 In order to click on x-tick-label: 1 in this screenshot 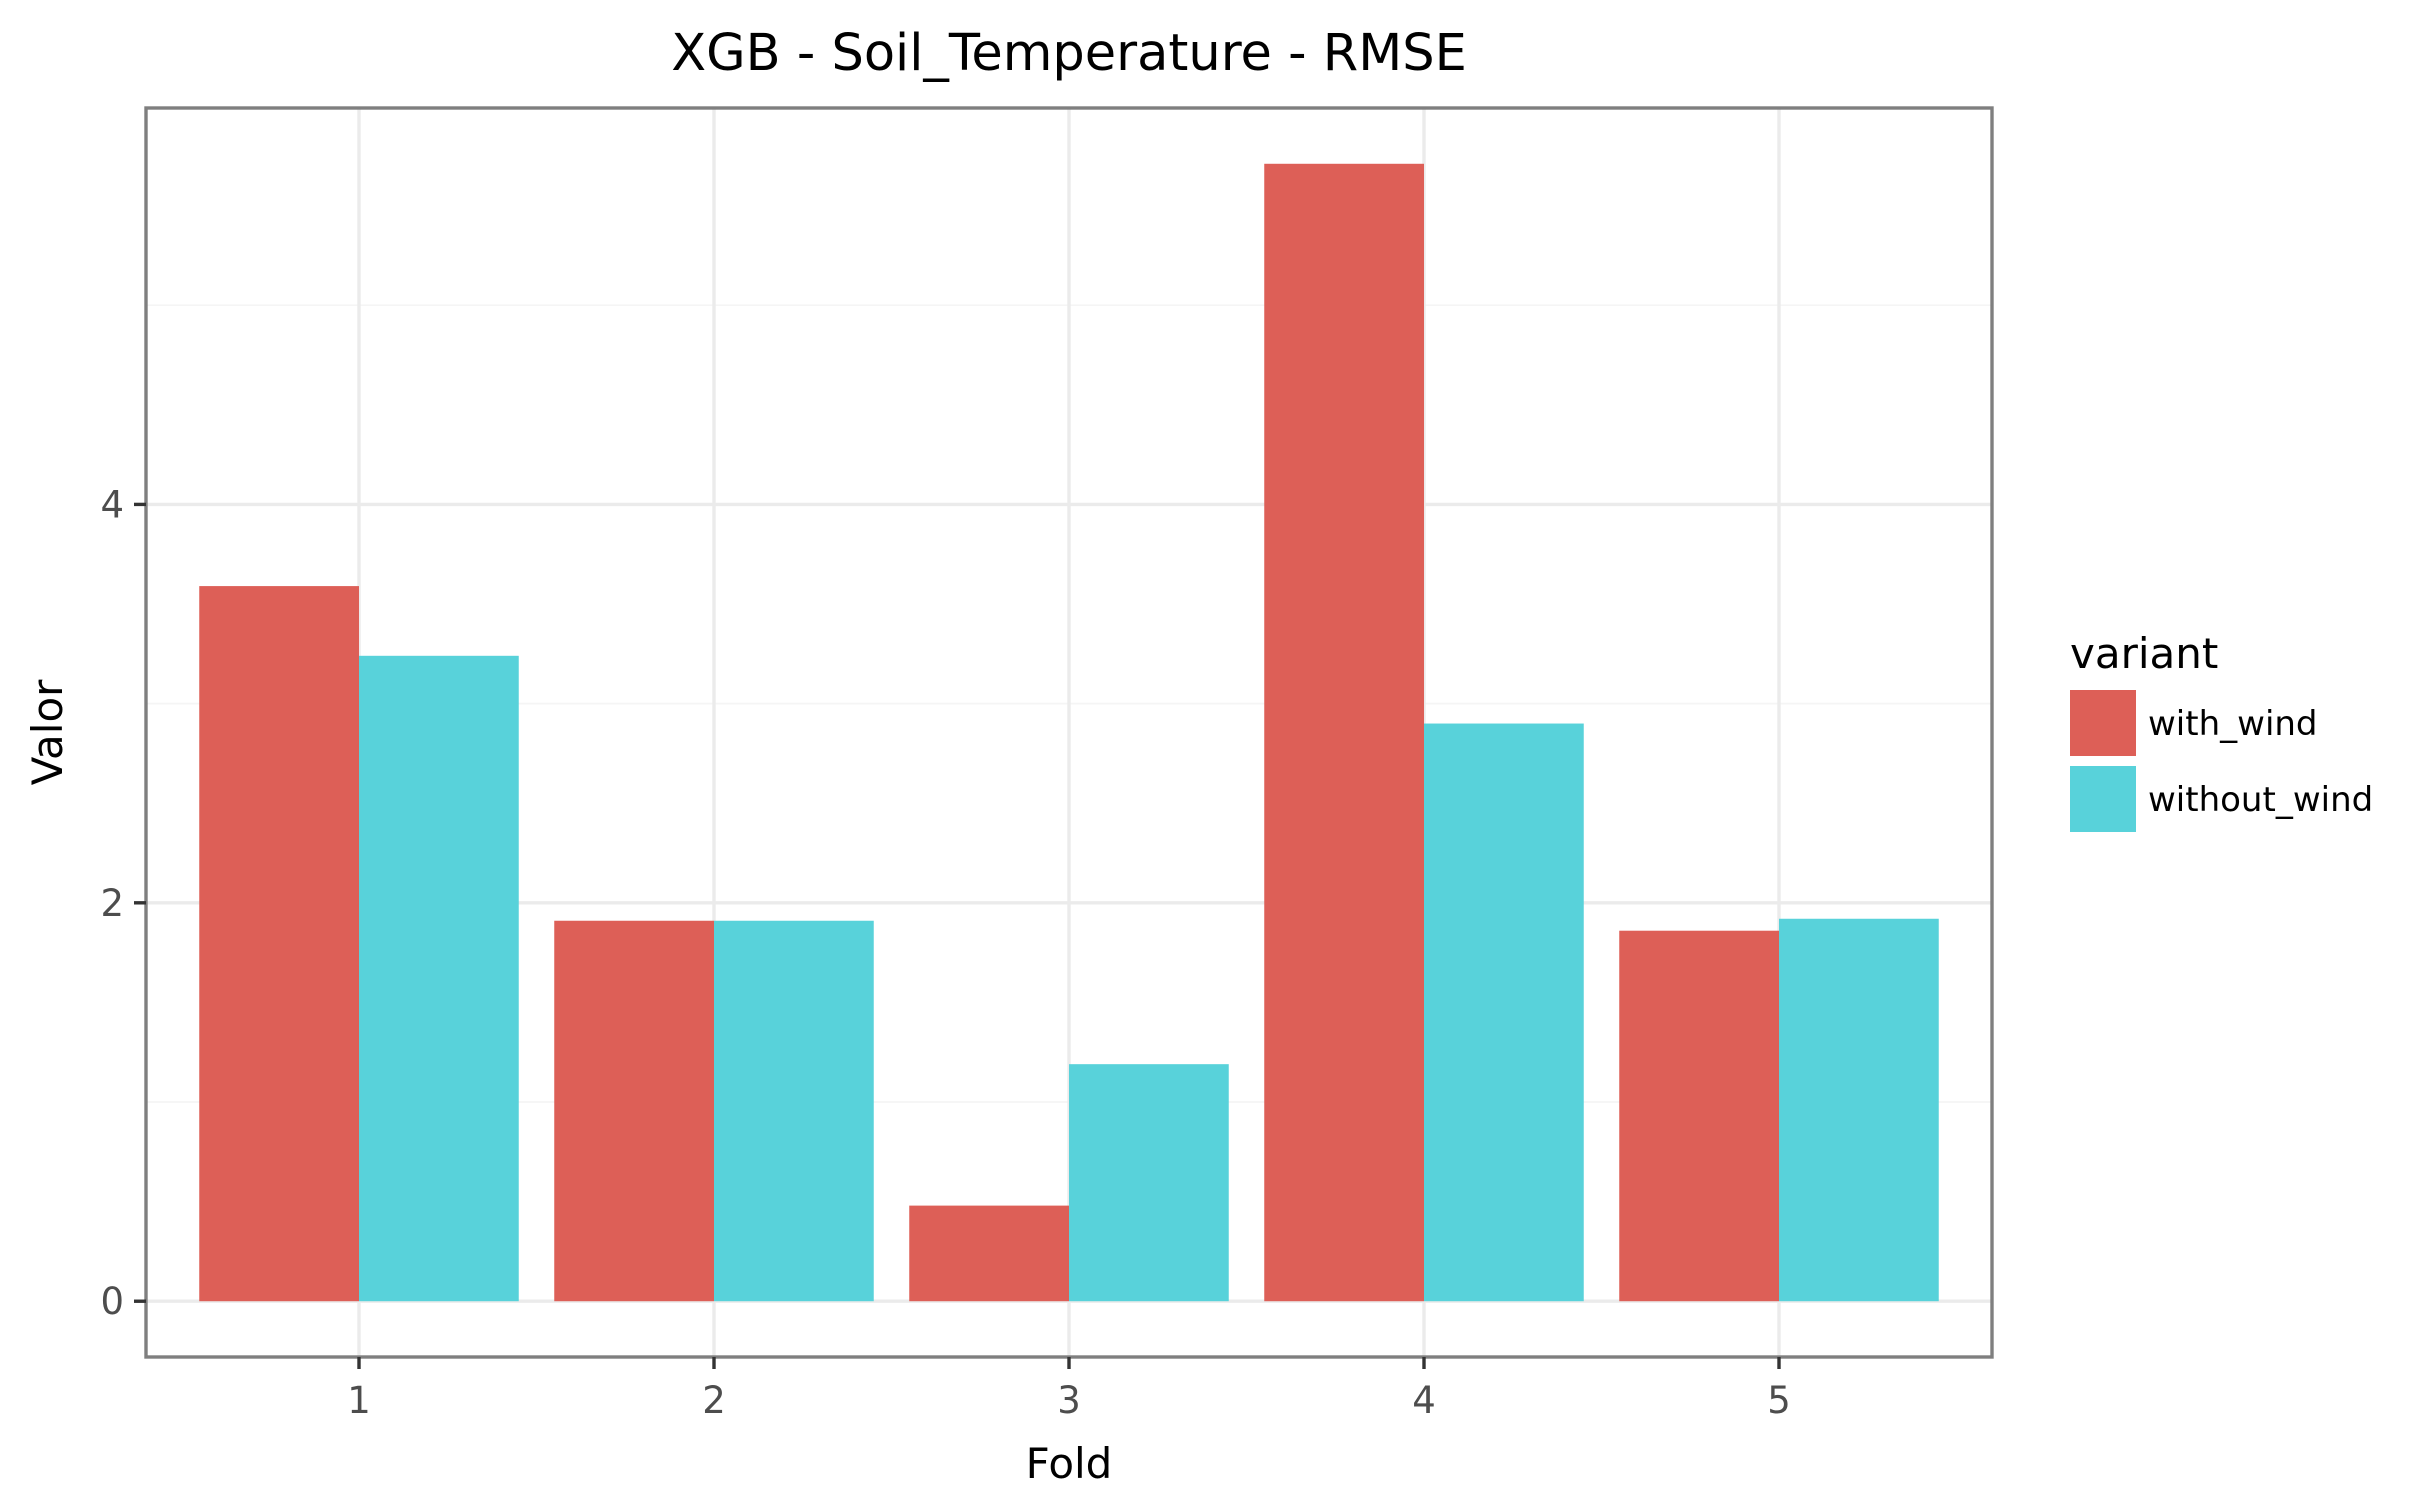, I will do `click(359, 1400)`.